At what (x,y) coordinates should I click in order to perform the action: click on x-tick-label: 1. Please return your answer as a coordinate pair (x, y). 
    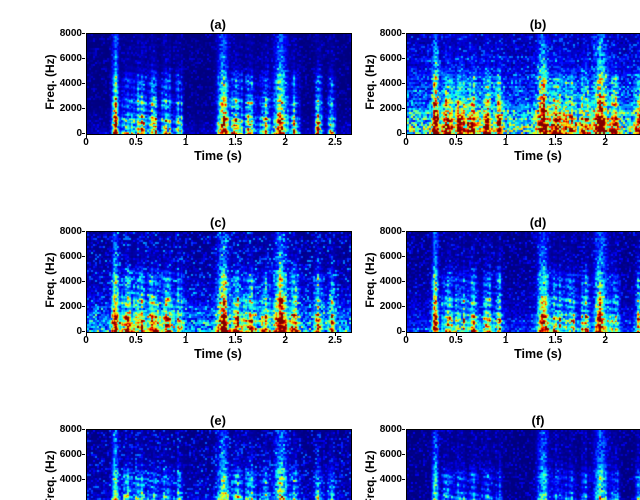
    Looking at the image, I should click on (185, 142).